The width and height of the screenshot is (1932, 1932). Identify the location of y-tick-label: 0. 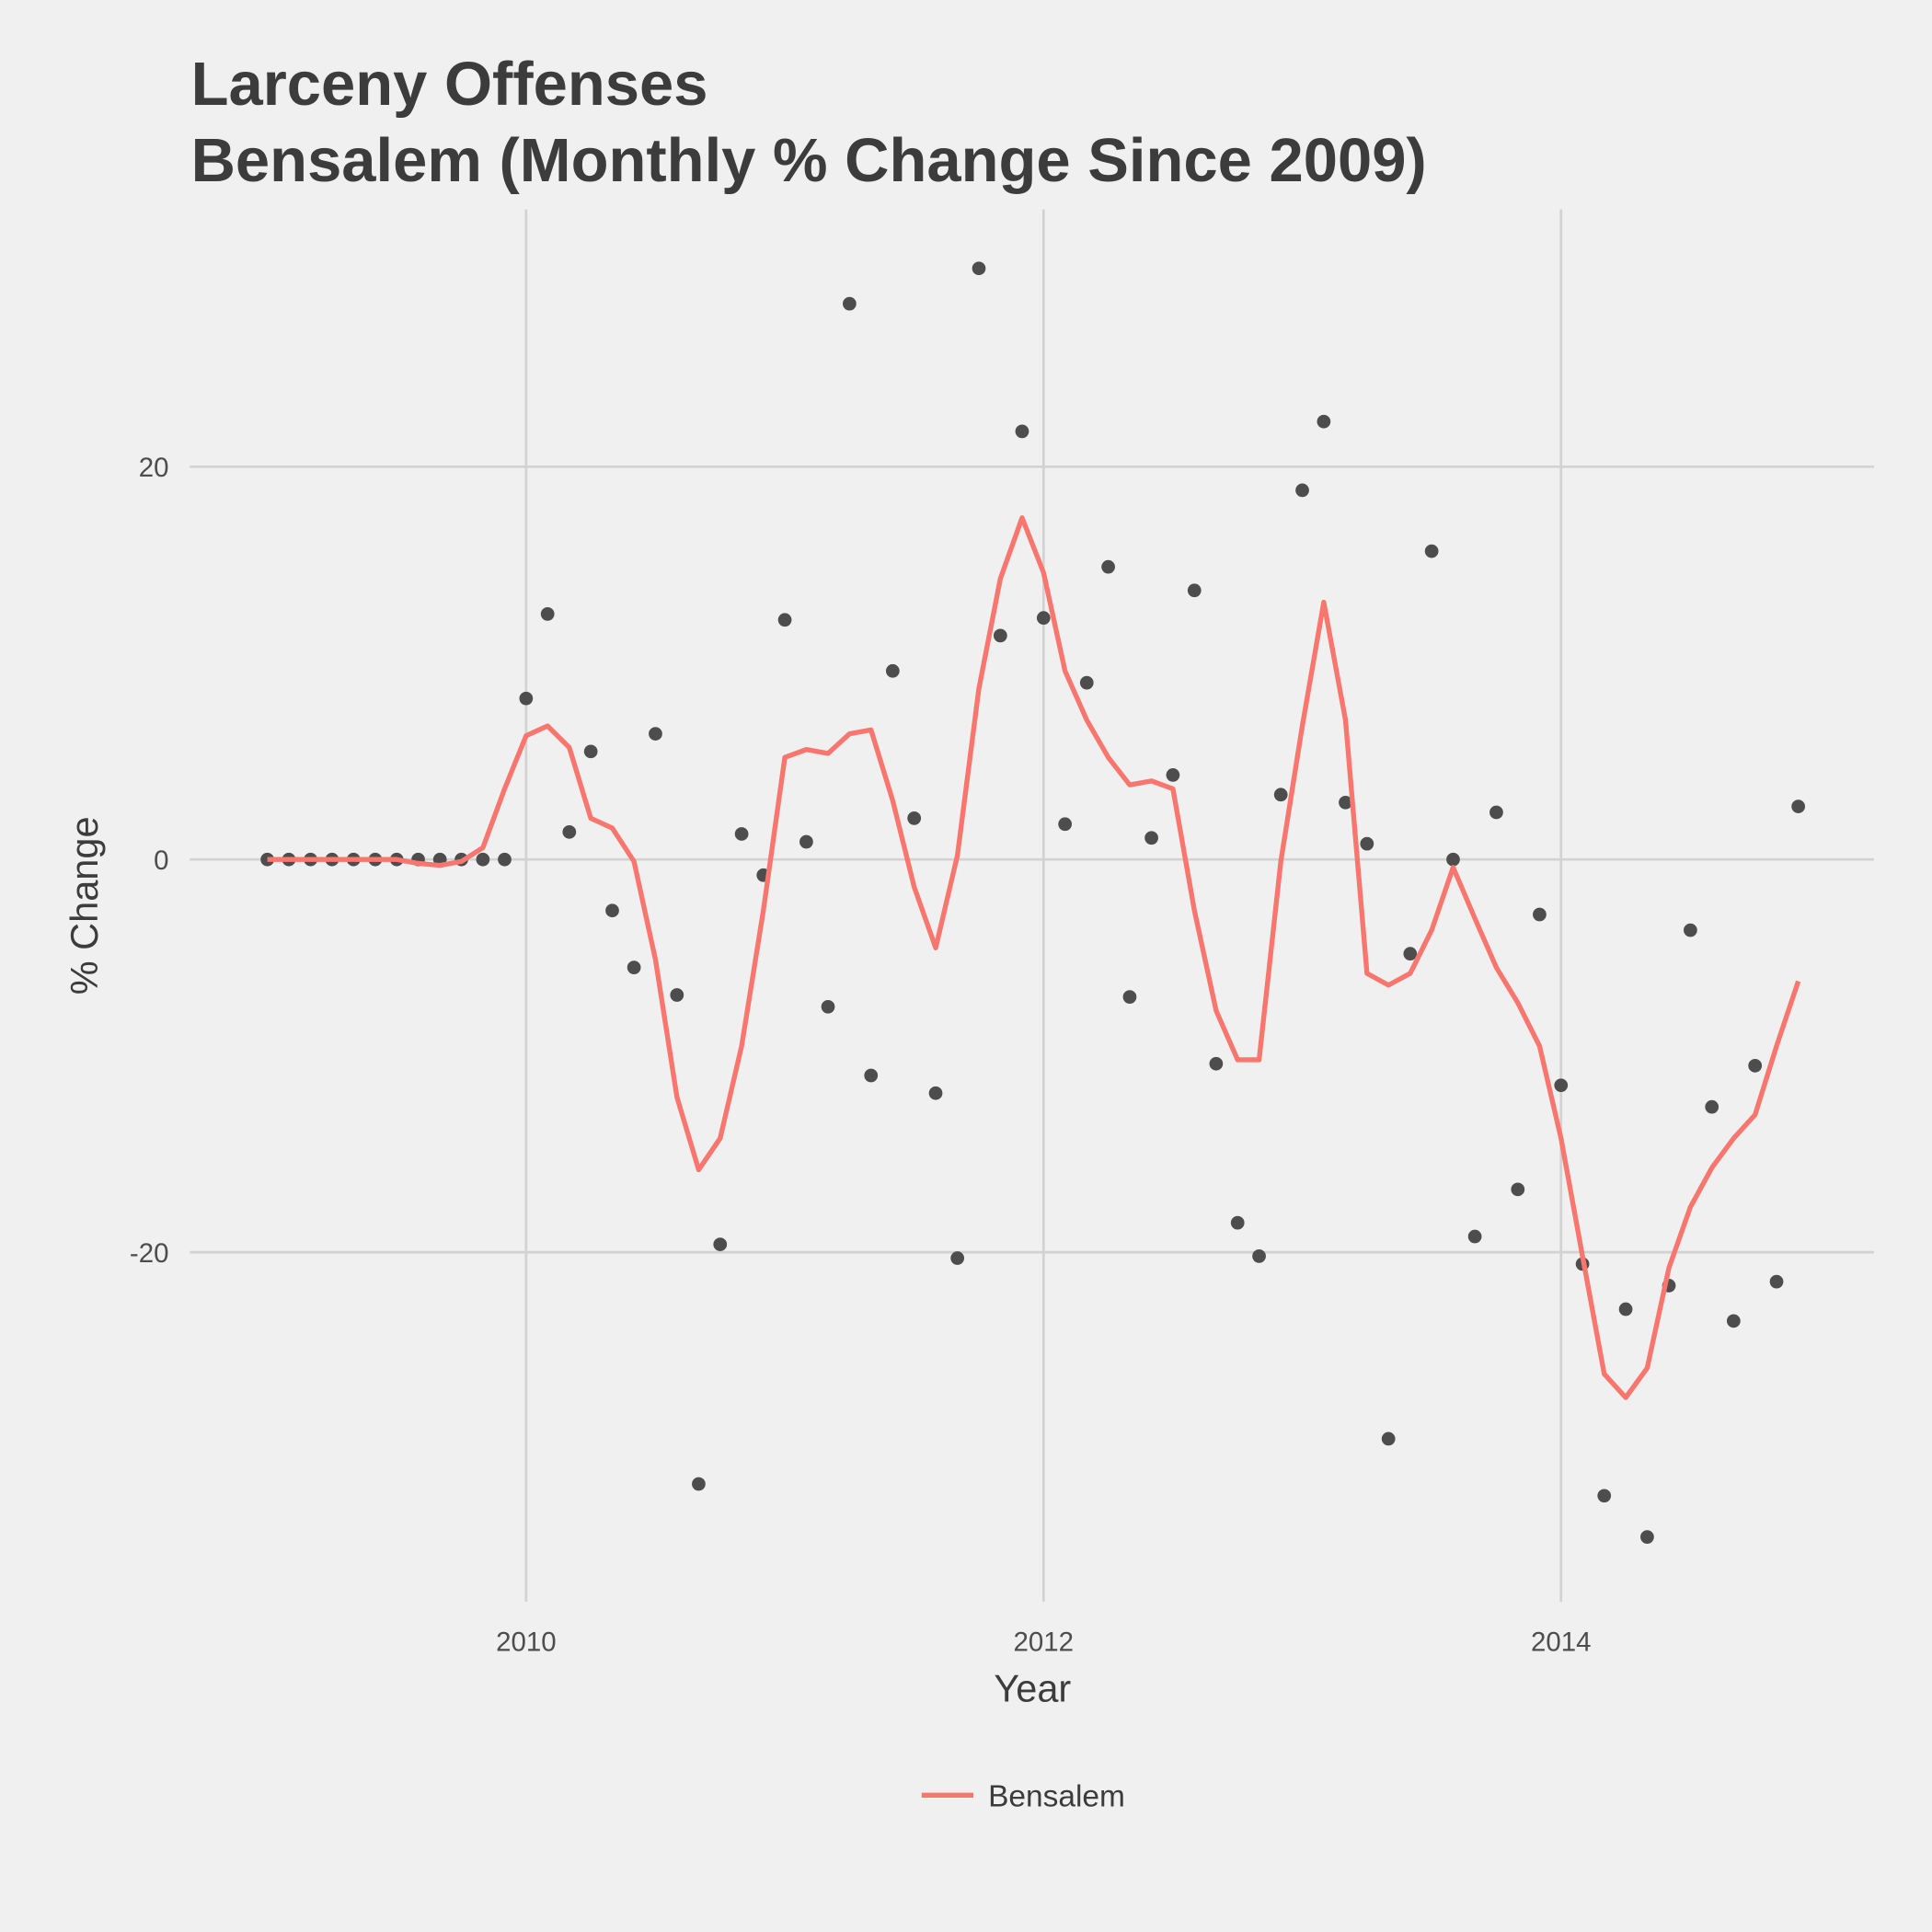
(161, 860).